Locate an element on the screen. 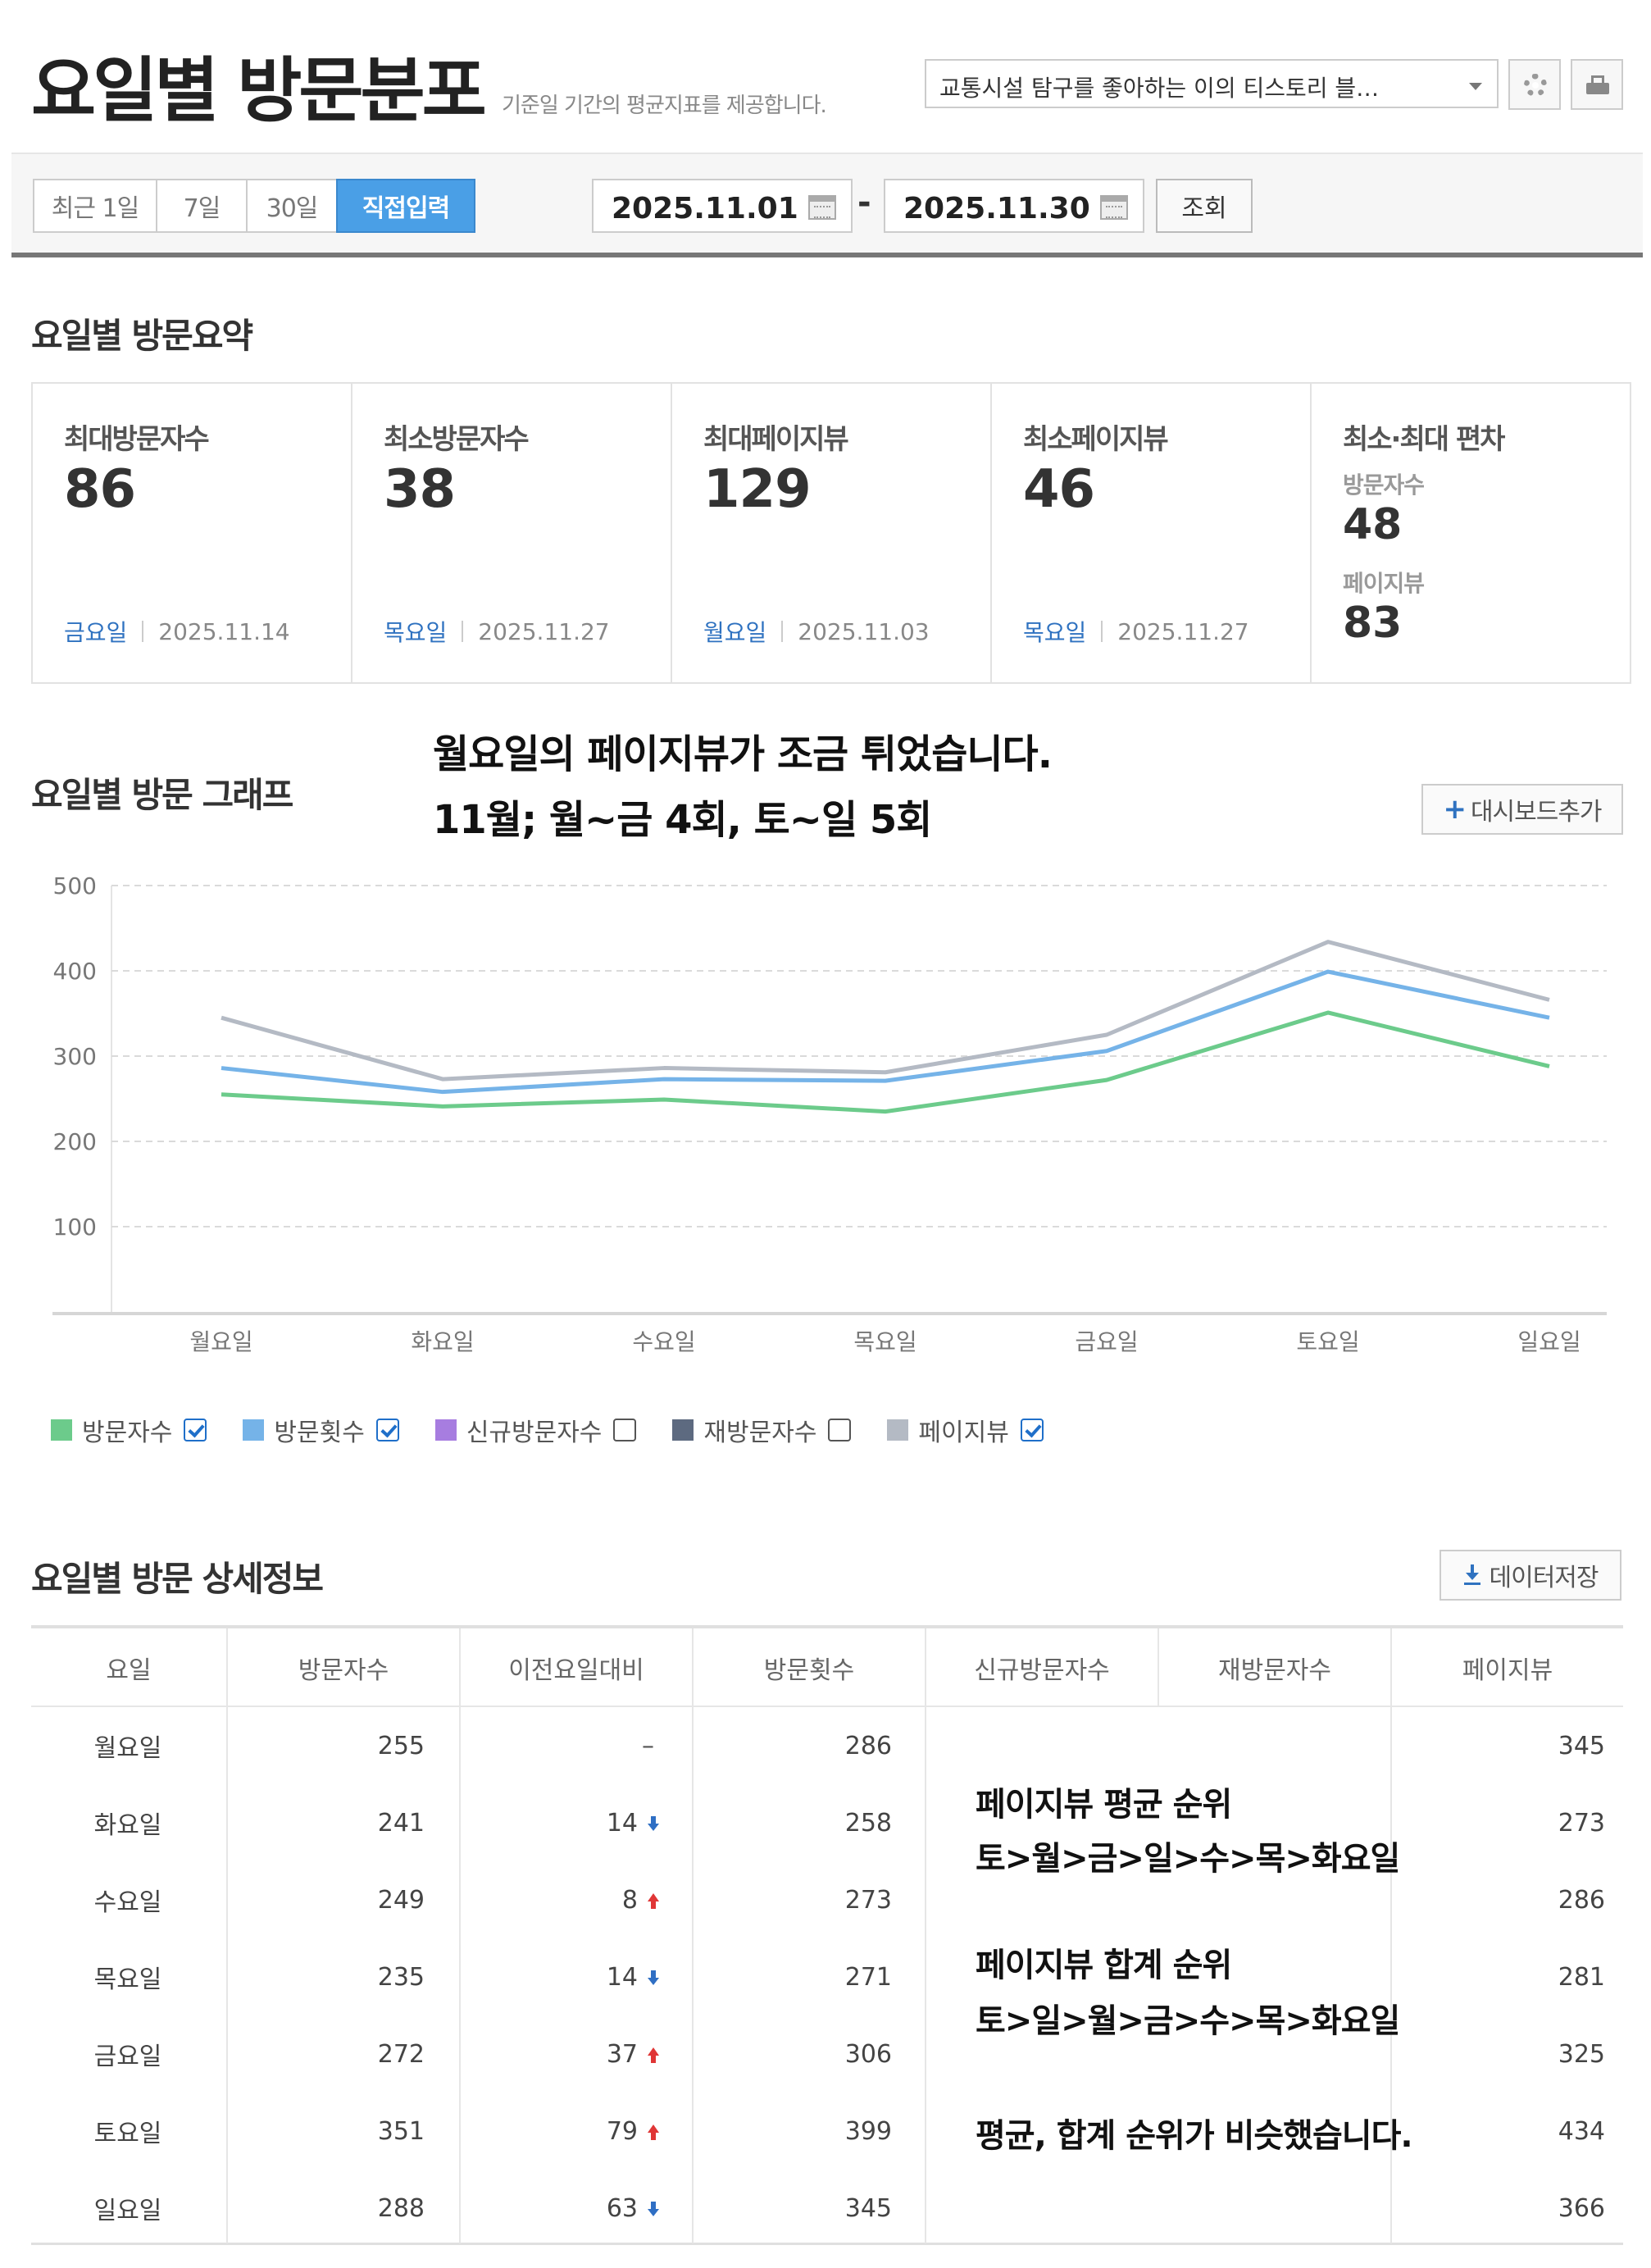 The width and height of the screenshot is (1651, 2268). table-row: 일요일 288 63 345 366 is located at coordinates (827, 2208).